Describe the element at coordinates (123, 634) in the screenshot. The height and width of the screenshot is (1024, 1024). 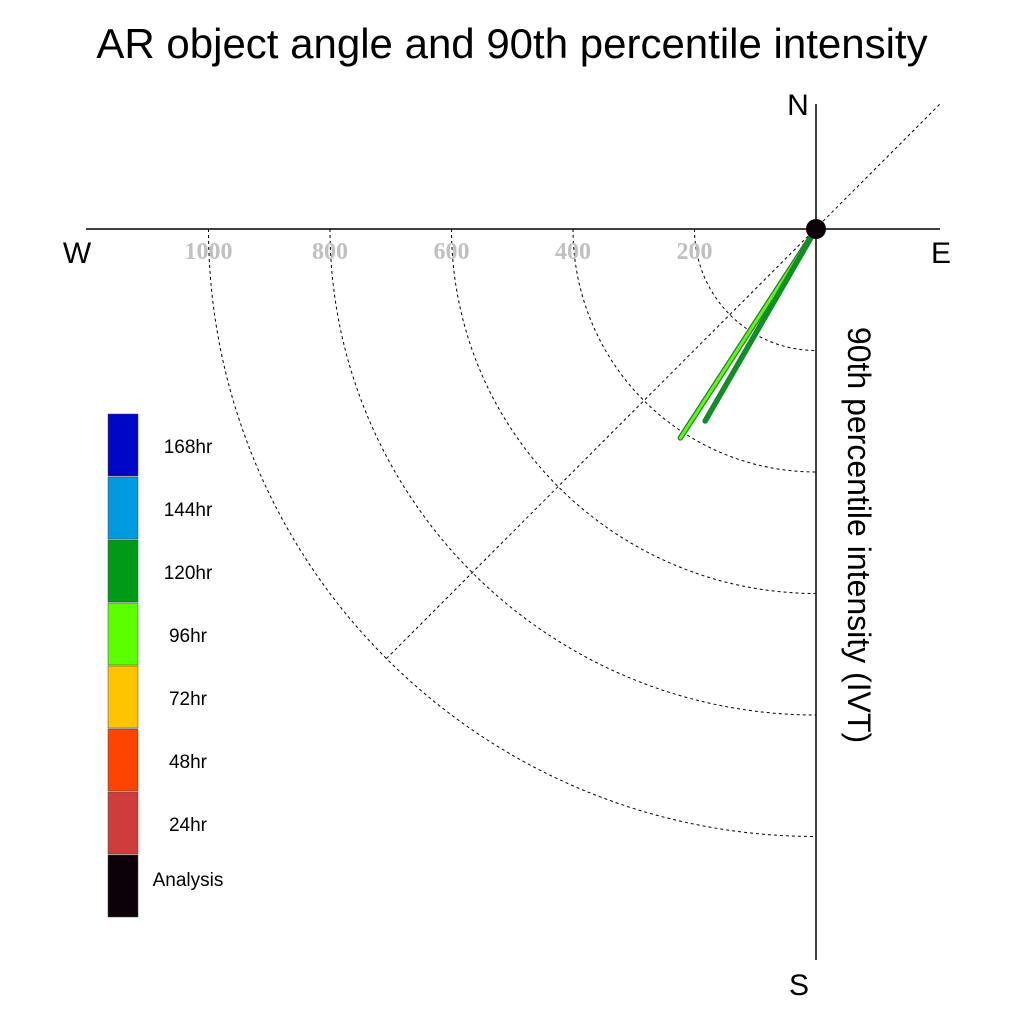
I see `legend-swatch-96hr` at that location.